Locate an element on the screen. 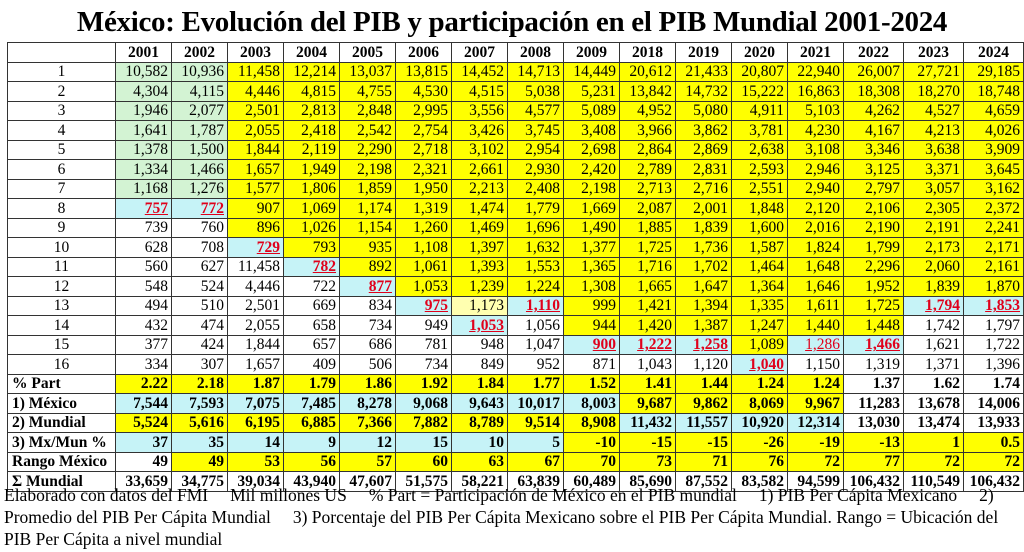 The width and height of the screenshot is (1024, 552). data-cell: 4,230 is located at coordinates (815, 130).